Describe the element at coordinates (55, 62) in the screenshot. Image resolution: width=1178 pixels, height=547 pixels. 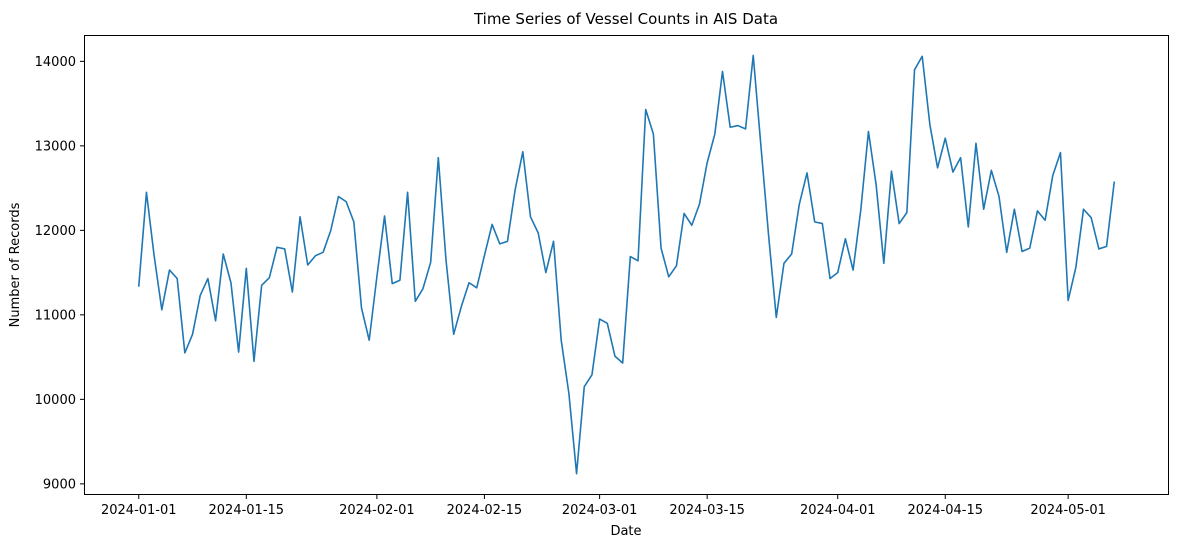
I see `y-tick-label: 14000` at that location.